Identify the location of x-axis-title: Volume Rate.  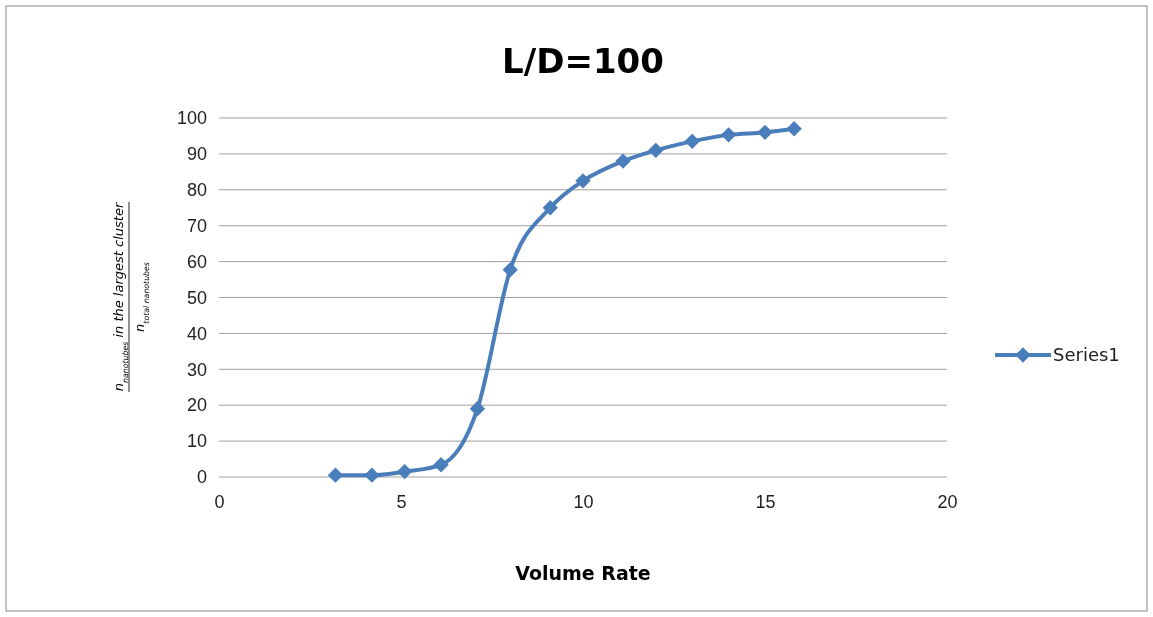
(583, 573).